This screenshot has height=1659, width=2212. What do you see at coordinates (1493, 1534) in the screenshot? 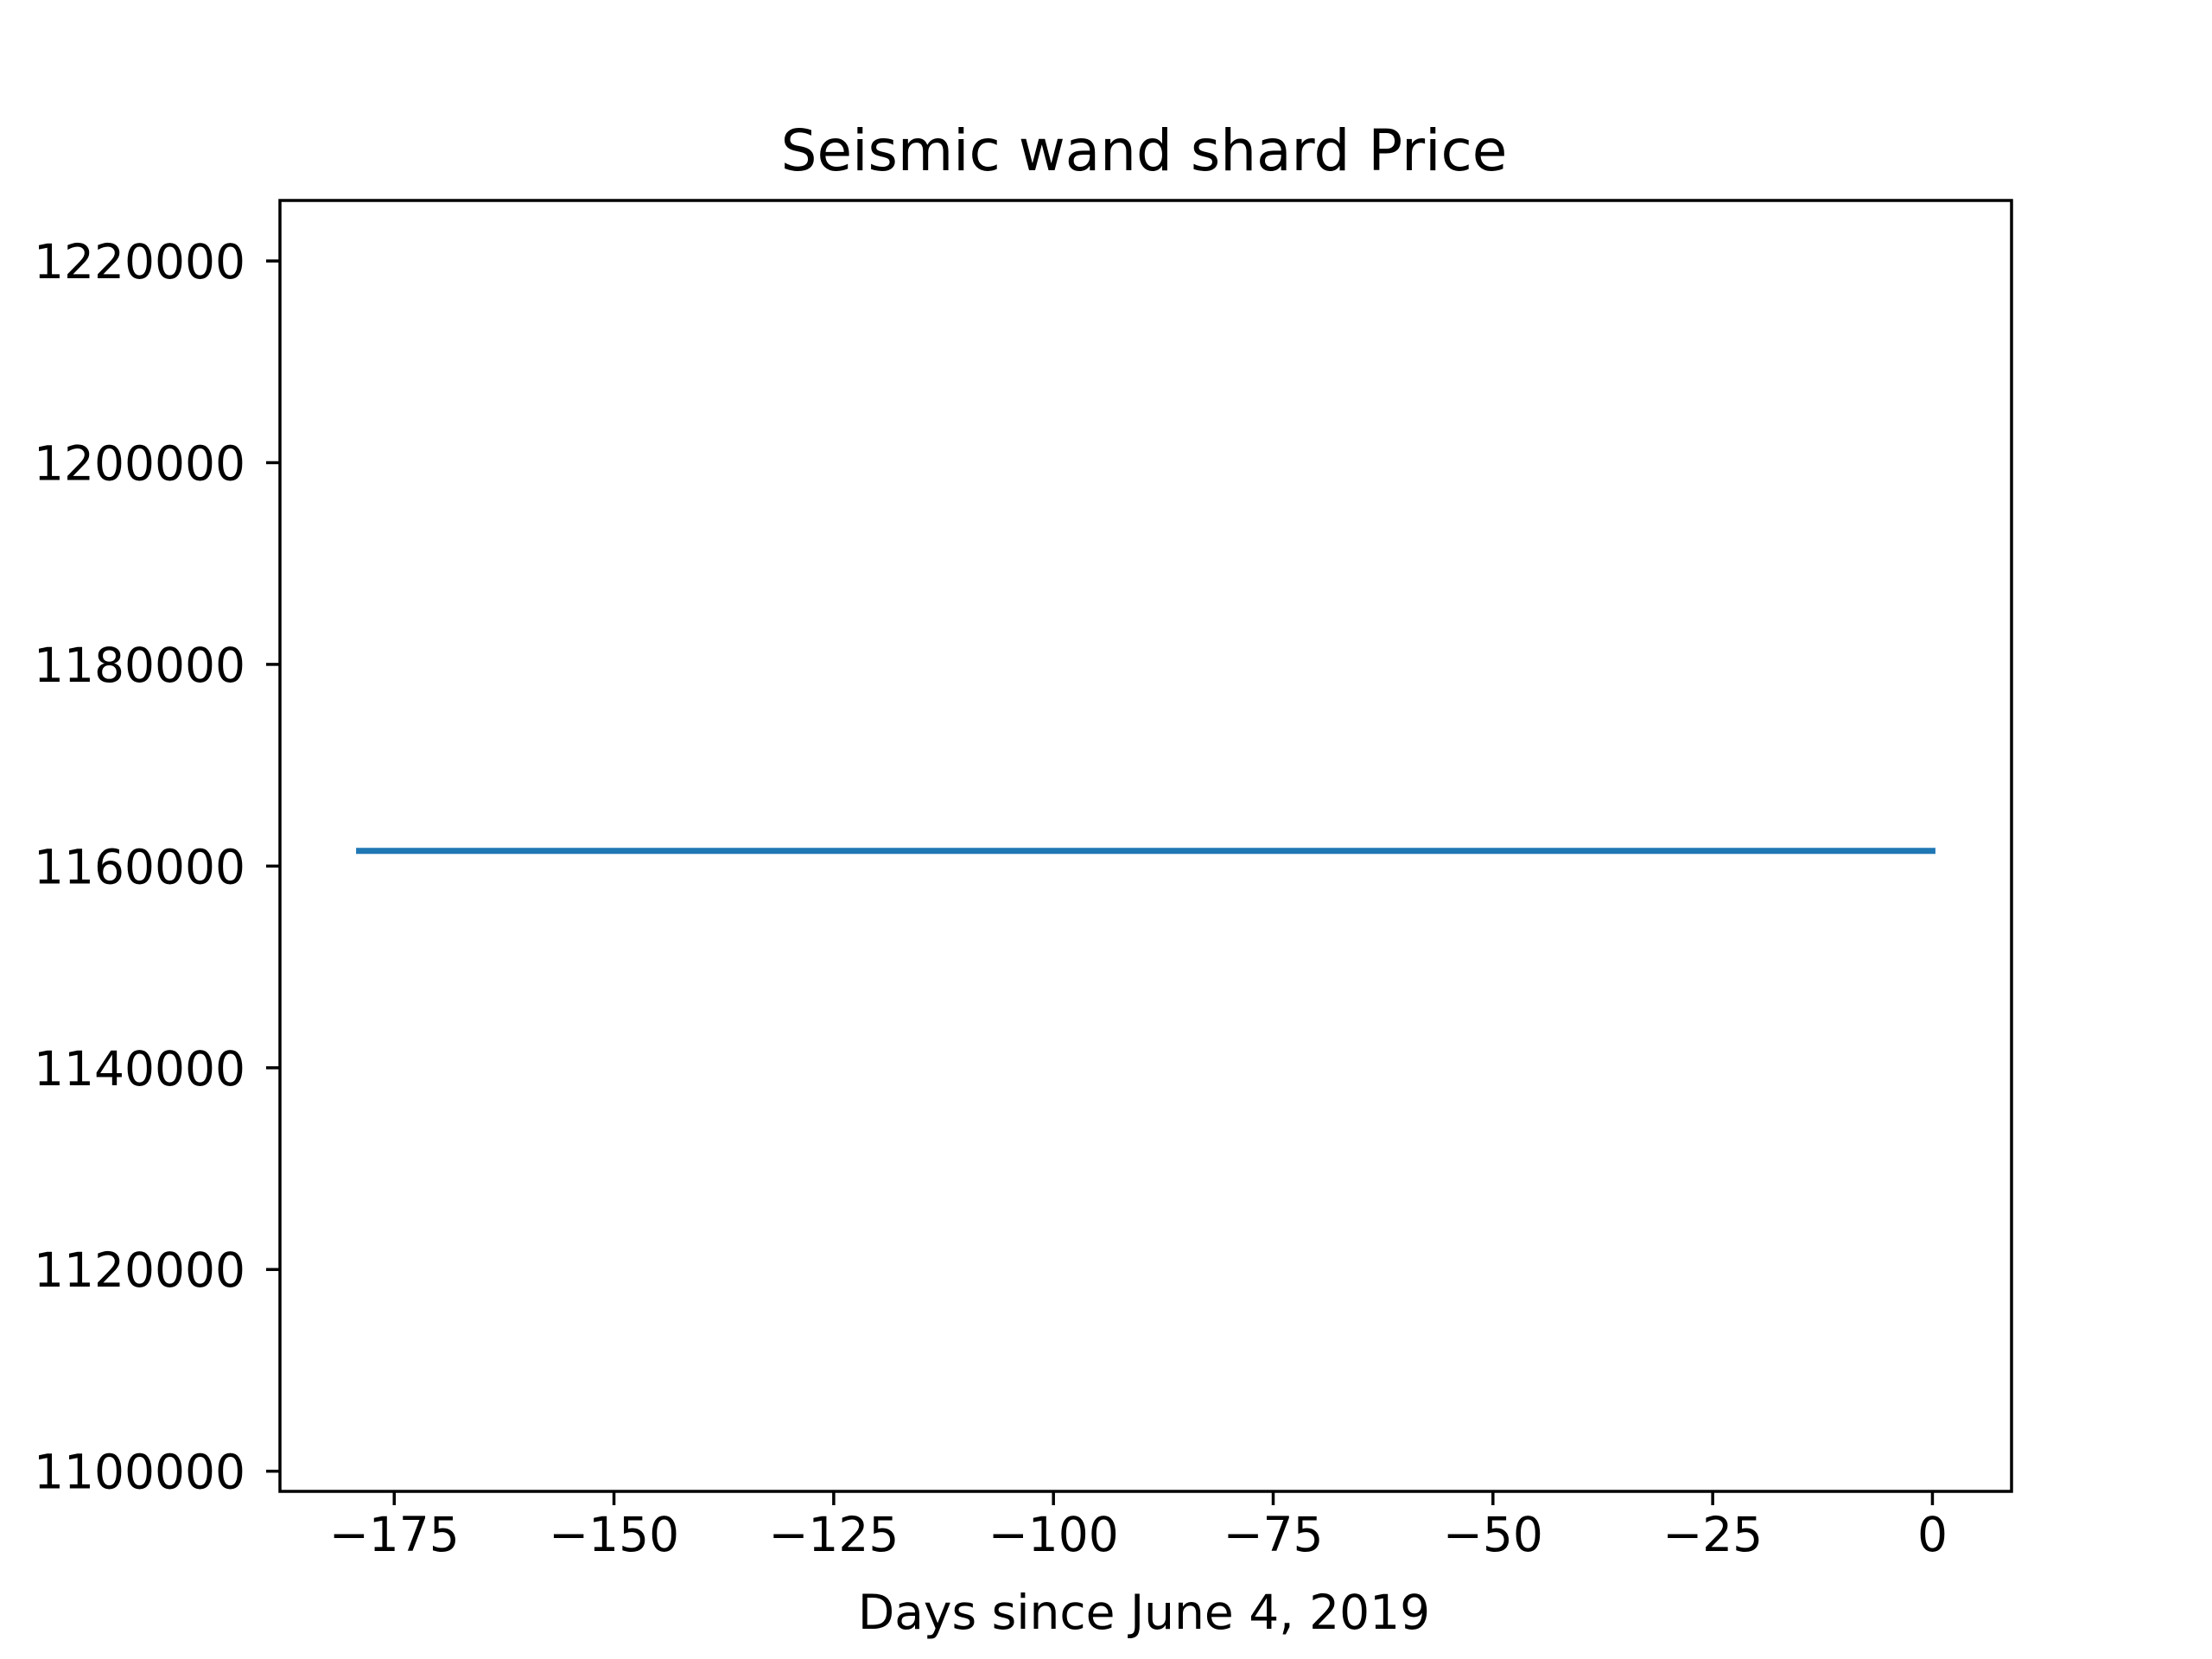
I see `x-tick-label: −50` at bounding box center [1493, 1534].